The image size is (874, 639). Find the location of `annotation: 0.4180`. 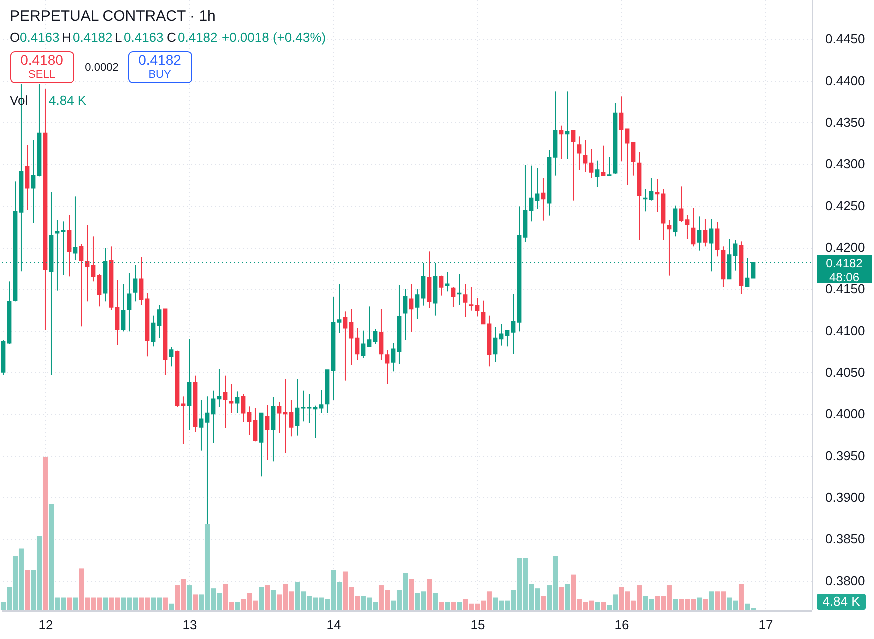

annotation: 0.4180 is located at coordinates (42, 60).